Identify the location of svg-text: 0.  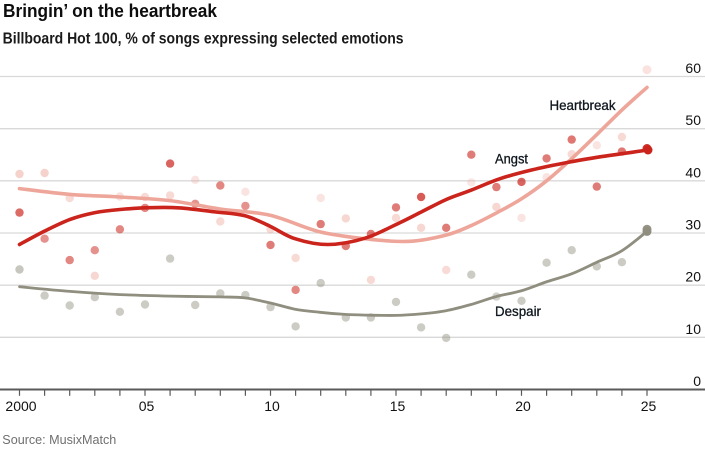
(697, 381).